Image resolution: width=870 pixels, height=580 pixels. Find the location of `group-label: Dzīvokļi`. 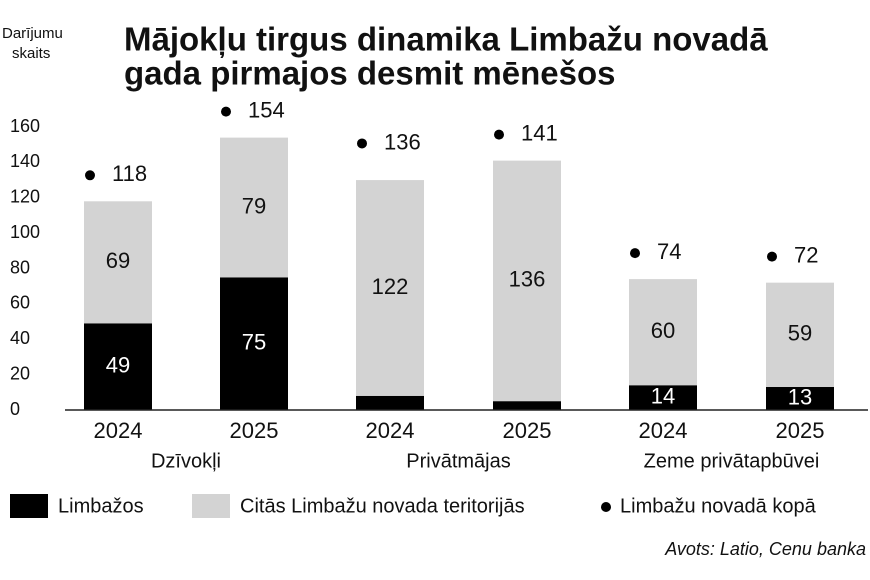

group-label: Dzīvokļi is located at coordinates (186, 461).